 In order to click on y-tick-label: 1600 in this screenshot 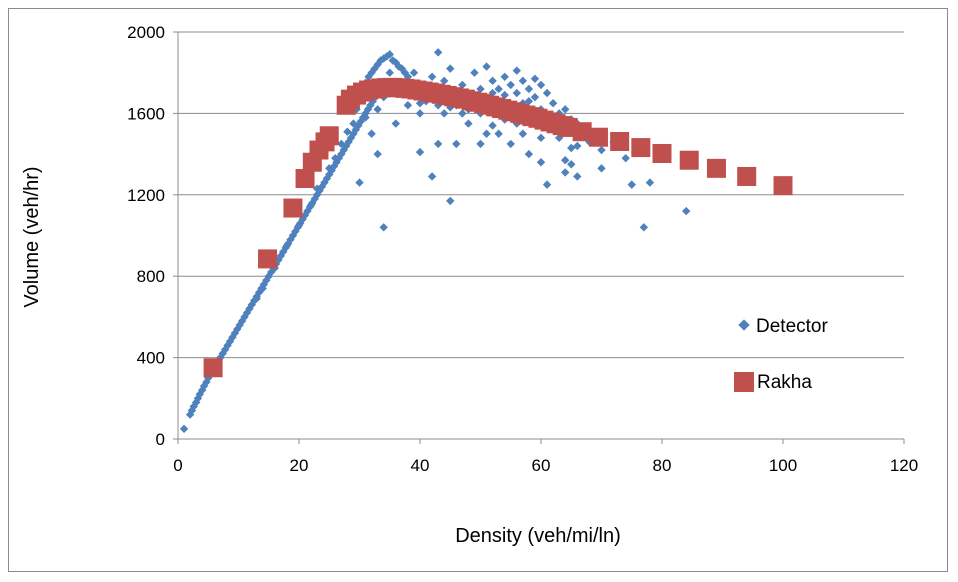, I will do `click(146, 113)`.